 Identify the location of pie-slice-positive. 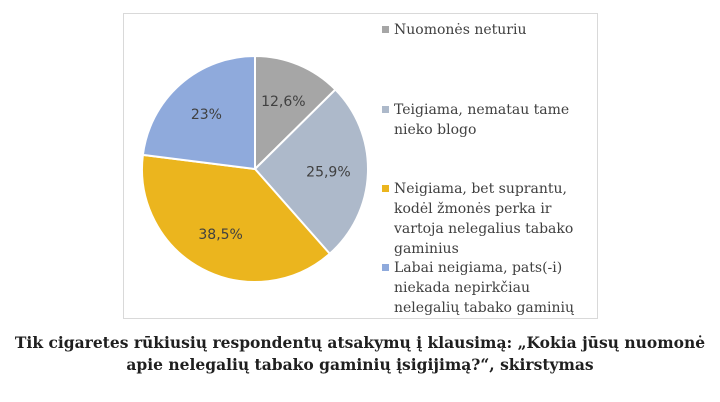
(311, 172).